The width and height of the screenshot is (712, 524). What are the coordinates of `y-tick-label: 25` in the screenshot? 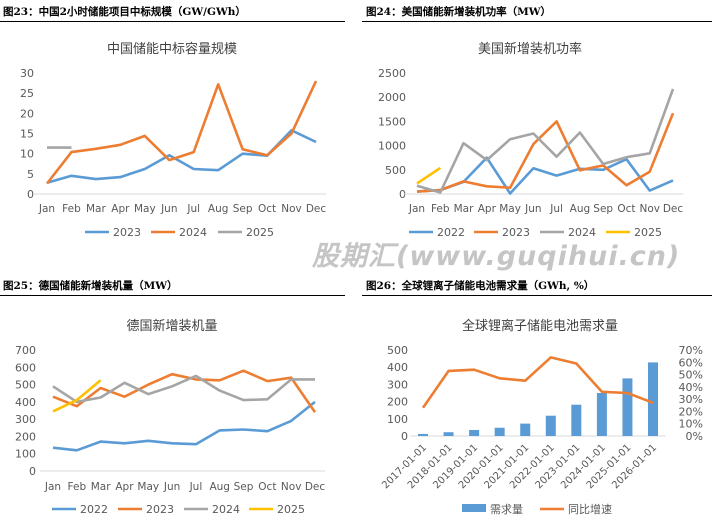 It's located at (27, 93).